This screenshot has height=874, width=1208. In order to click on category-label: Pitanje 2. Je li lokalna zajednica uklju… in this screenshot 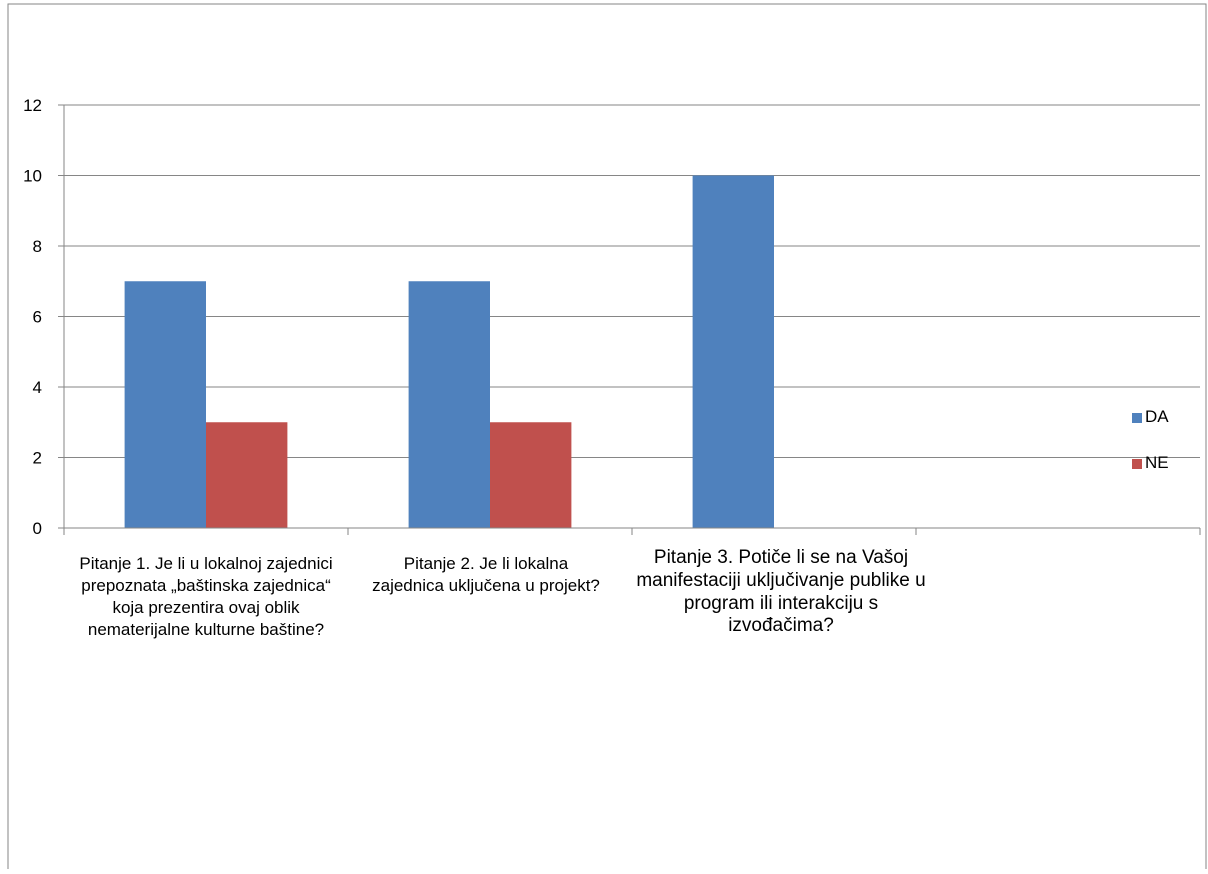, I will do `click(486, 575)`.